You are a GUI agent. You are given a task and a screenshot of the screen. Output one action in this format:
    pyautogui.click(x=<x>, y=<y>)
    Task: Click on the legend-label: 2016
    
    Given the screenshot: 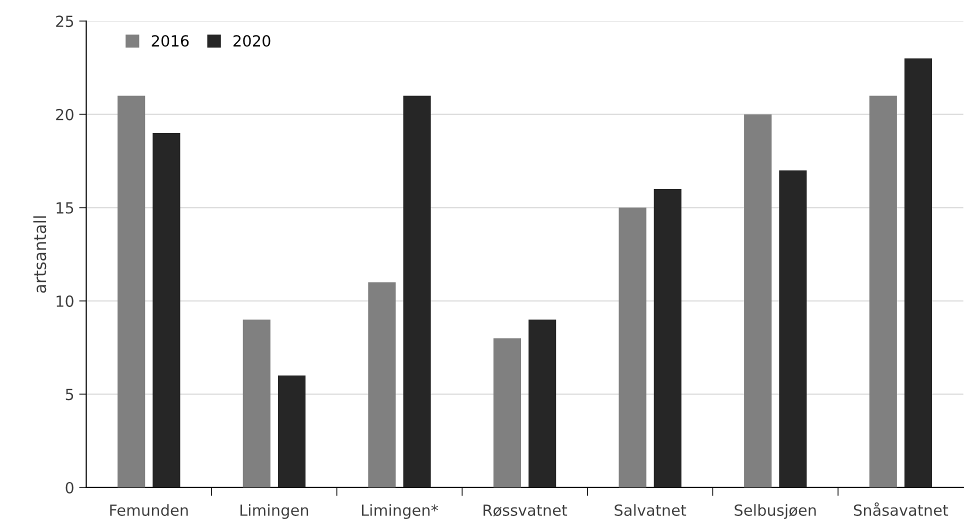 What is the action you would take?
    pyautogui.click(x=170, y=41)
    